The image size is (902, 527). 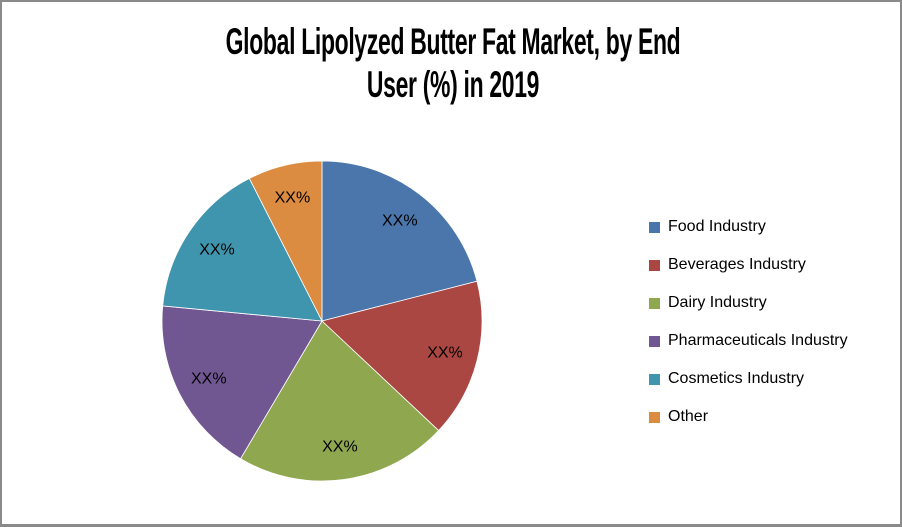 I want to click on legend-item-dairy-industry: Dairy Industry, so click(x=748, y=303).